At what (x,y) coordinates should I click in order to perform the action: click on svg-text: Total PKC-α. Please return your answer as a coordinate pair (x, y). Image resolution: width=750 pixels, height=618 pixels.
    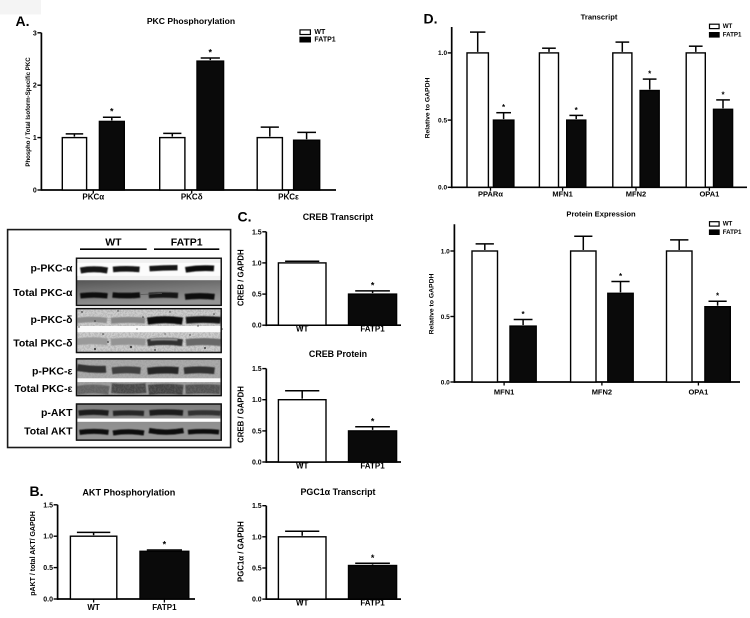
    Looking at the image, I should click on (43, 293).